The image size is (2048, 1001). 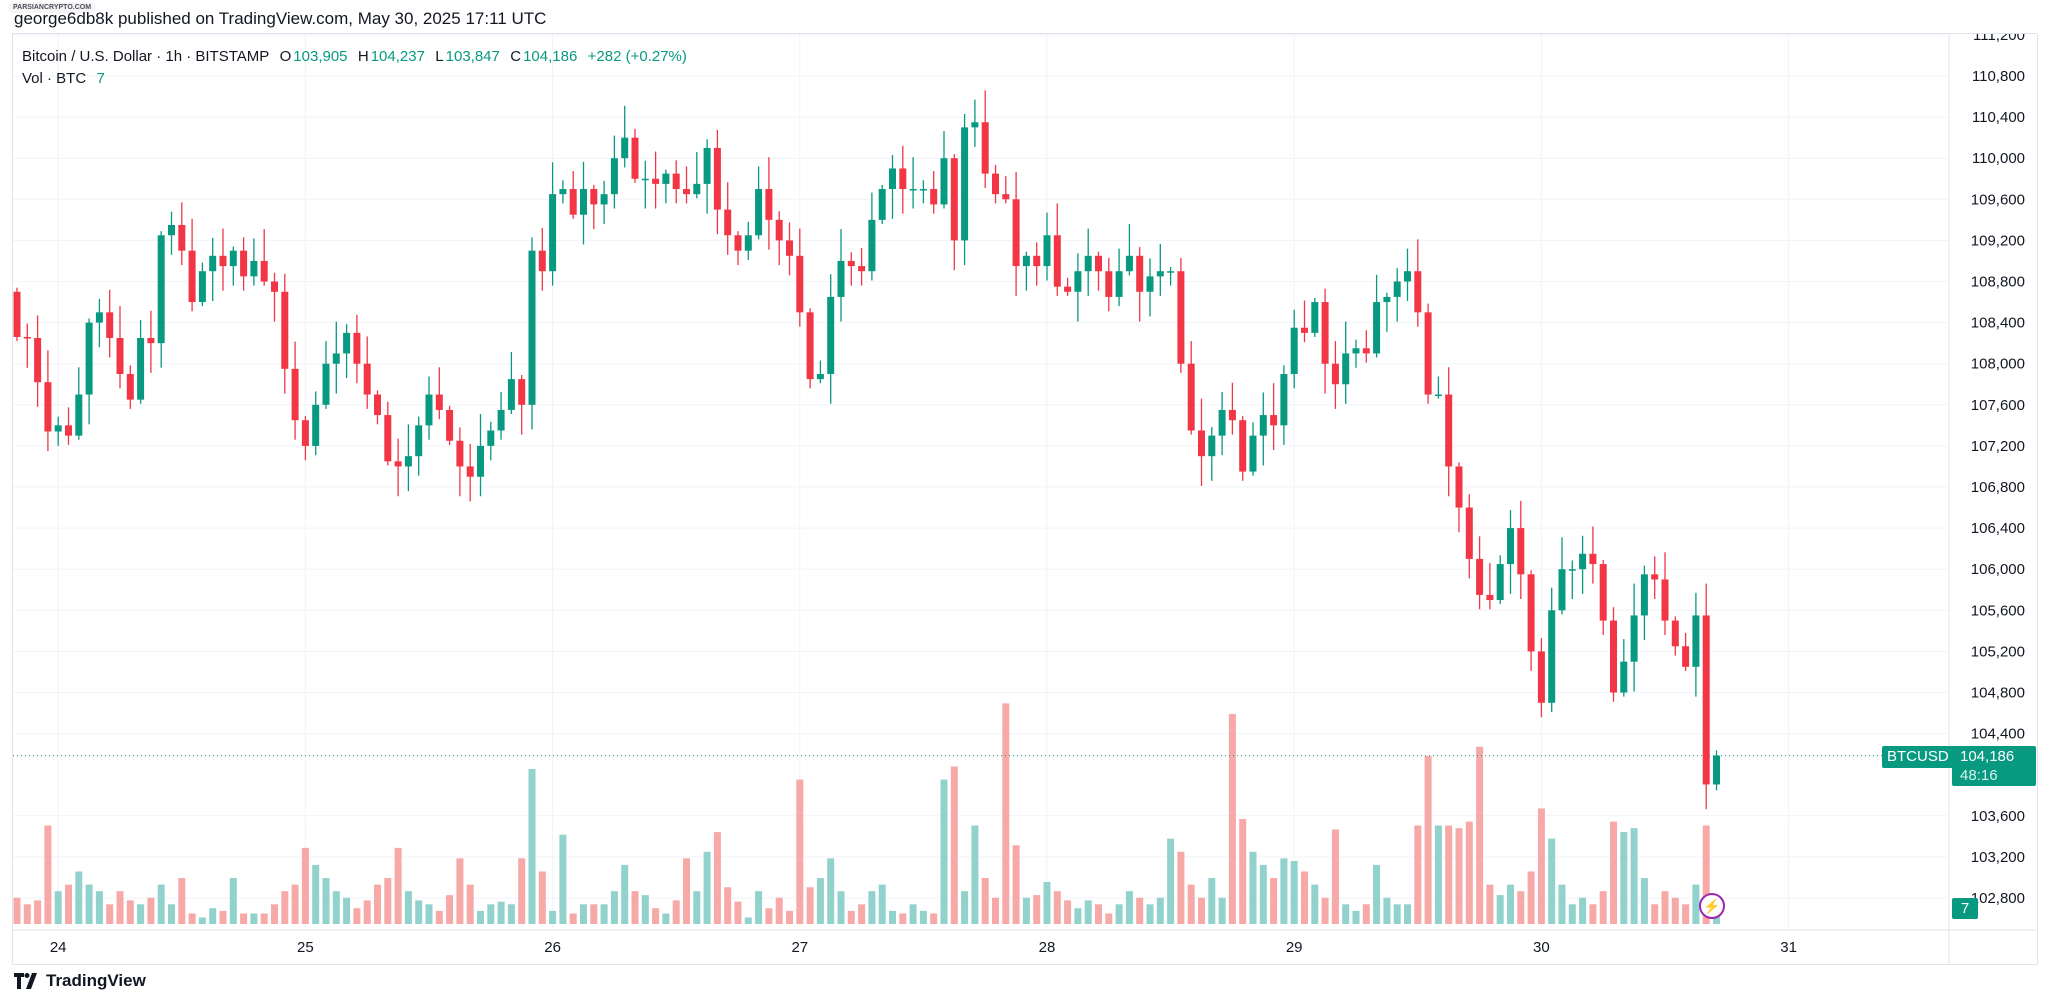 What do you see at coordinates (1998, 610) in the screenshot?
I see `price-axis-label: 105,600` at bounding box center [1998, 610].